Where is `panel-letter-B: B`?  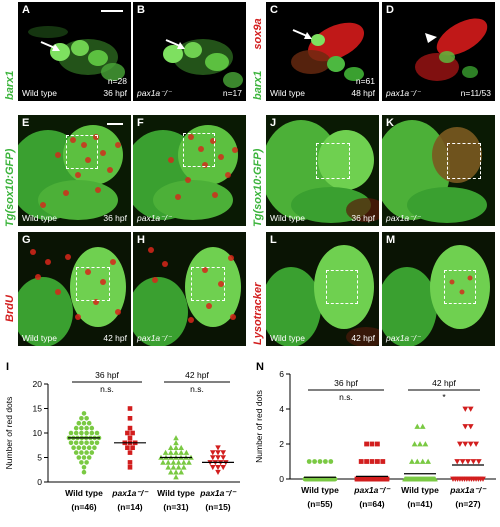 panel-letter-B: B is located at coordinates (141, 10).